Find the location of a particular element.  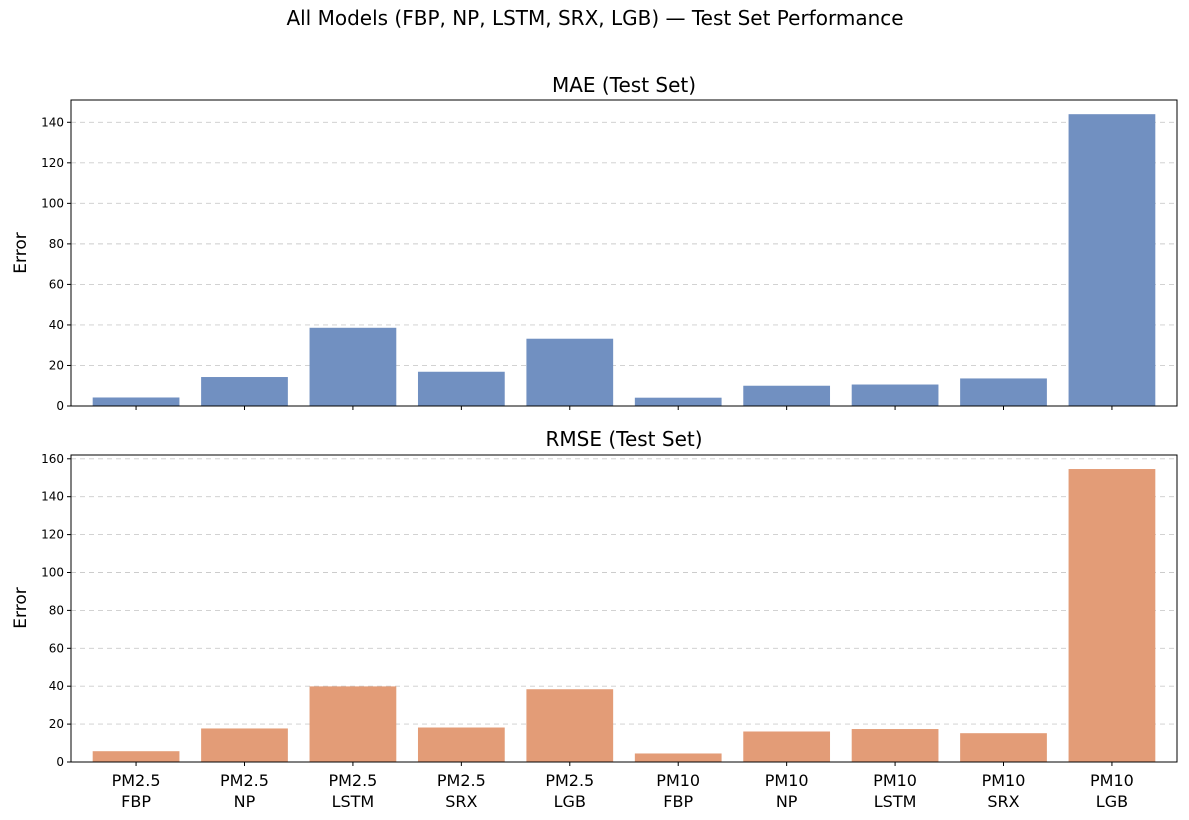

x-tick-label: PM10 SRX is located at coordinates (1004, 791).